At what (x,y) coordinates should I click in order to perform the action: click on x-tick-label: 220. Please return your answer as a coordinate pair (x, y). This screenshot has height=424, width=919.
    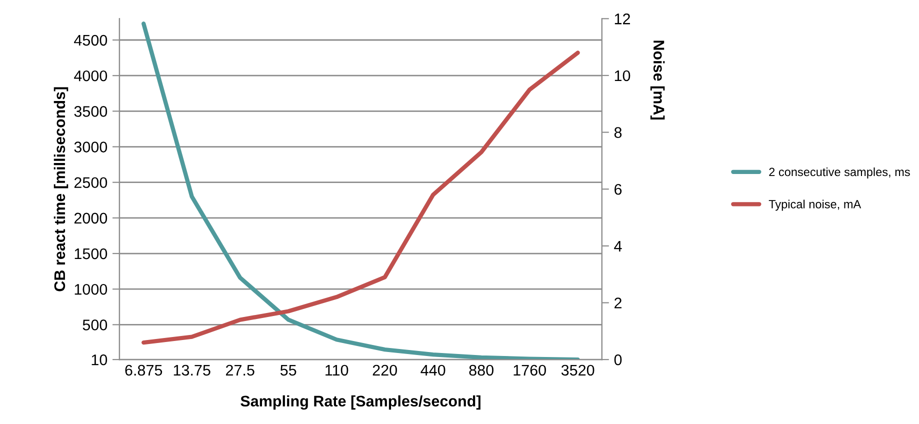
    Looking at the image, I should click on (384, 370).